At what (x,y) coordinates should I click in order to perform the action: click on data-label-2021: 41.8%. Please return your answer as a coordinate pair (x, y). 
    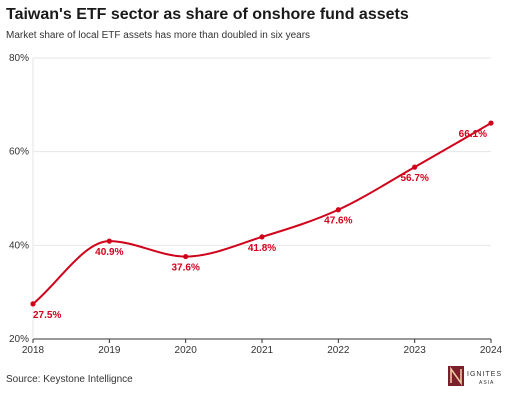
    Looking at the image, I should click on (262, 248).